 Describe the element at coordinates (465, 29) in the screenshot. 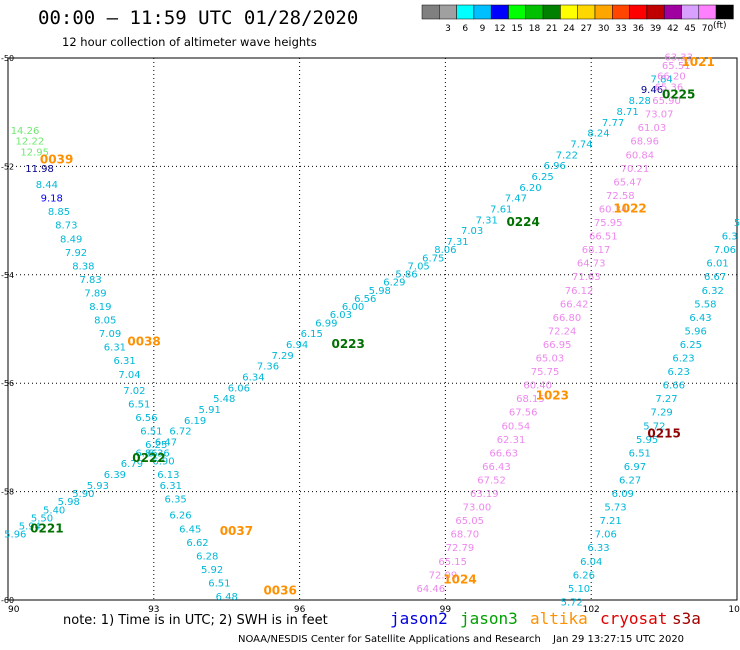

I see `color-scale-label: 6` at that location.